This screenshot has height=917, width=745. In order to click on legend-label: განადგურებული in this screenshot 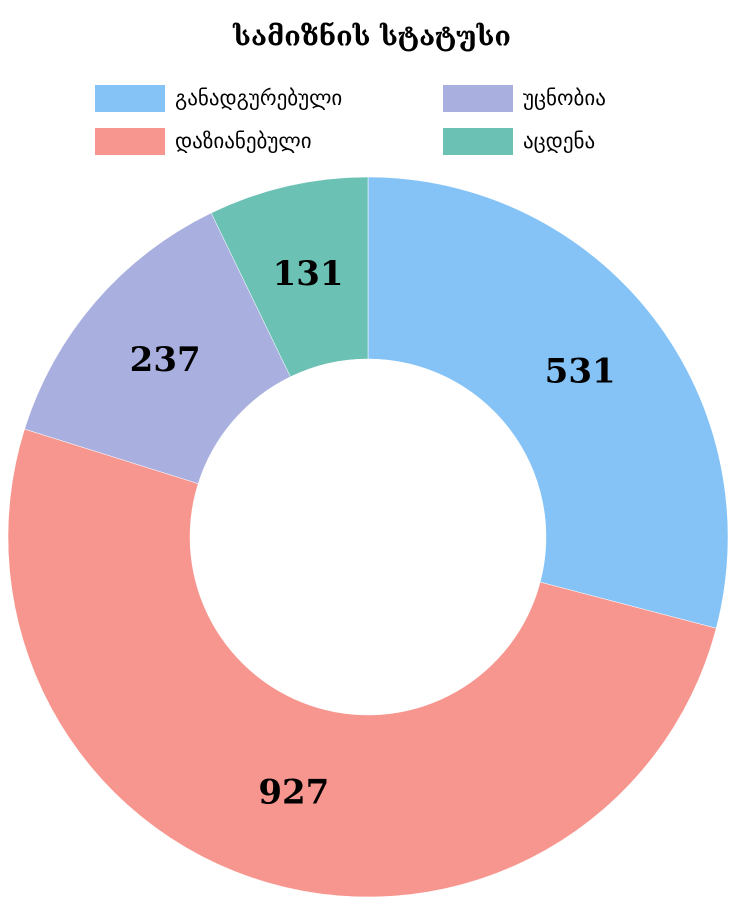, I will do `click(258, 98)`.